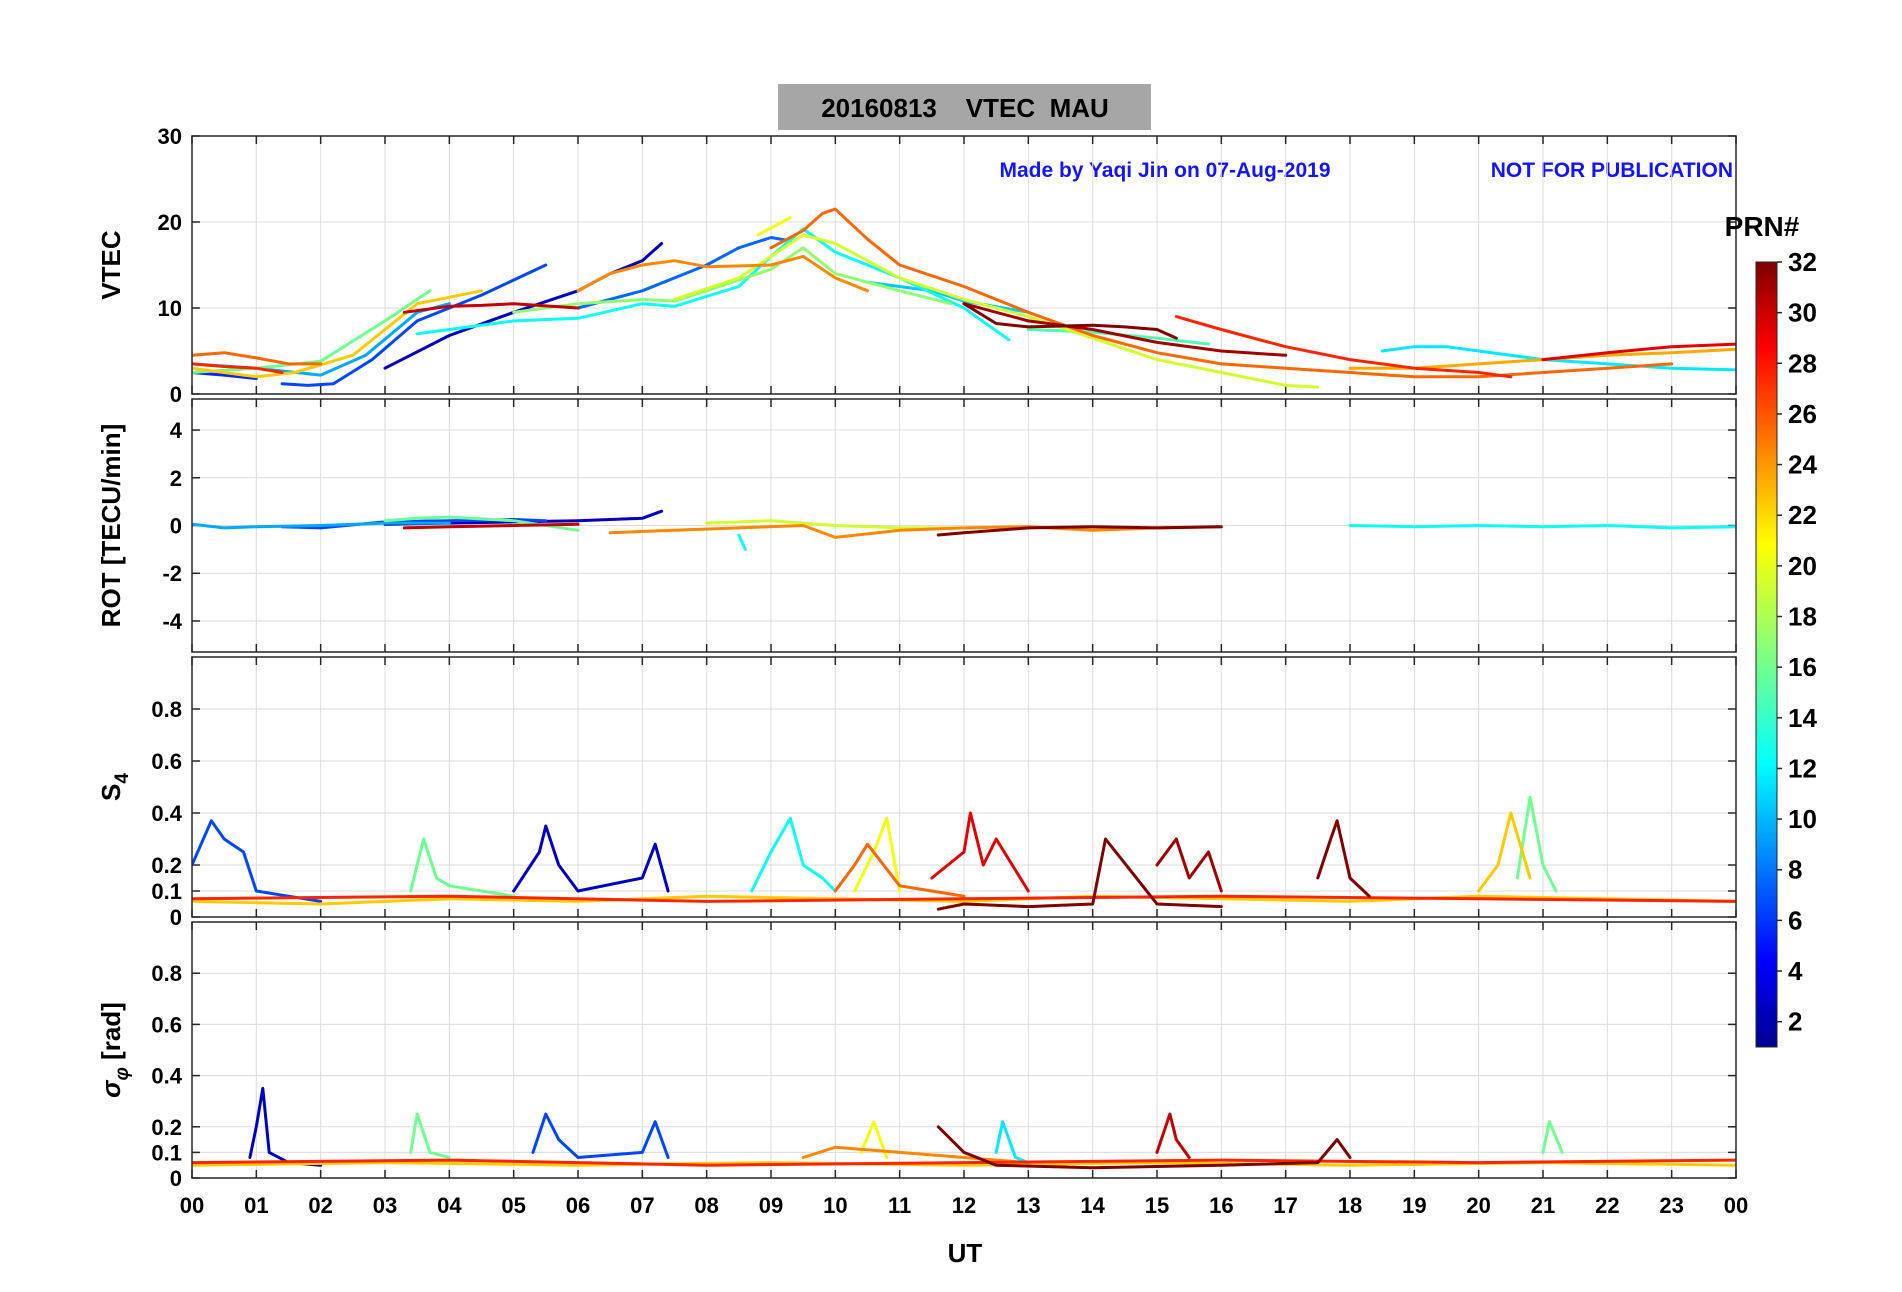 The height and width of the screenshot is (1292, 1902). Describe the element at coordinates (1802, 363) in the screenshot. I see `colorbar-tick-label: 28` at that location.